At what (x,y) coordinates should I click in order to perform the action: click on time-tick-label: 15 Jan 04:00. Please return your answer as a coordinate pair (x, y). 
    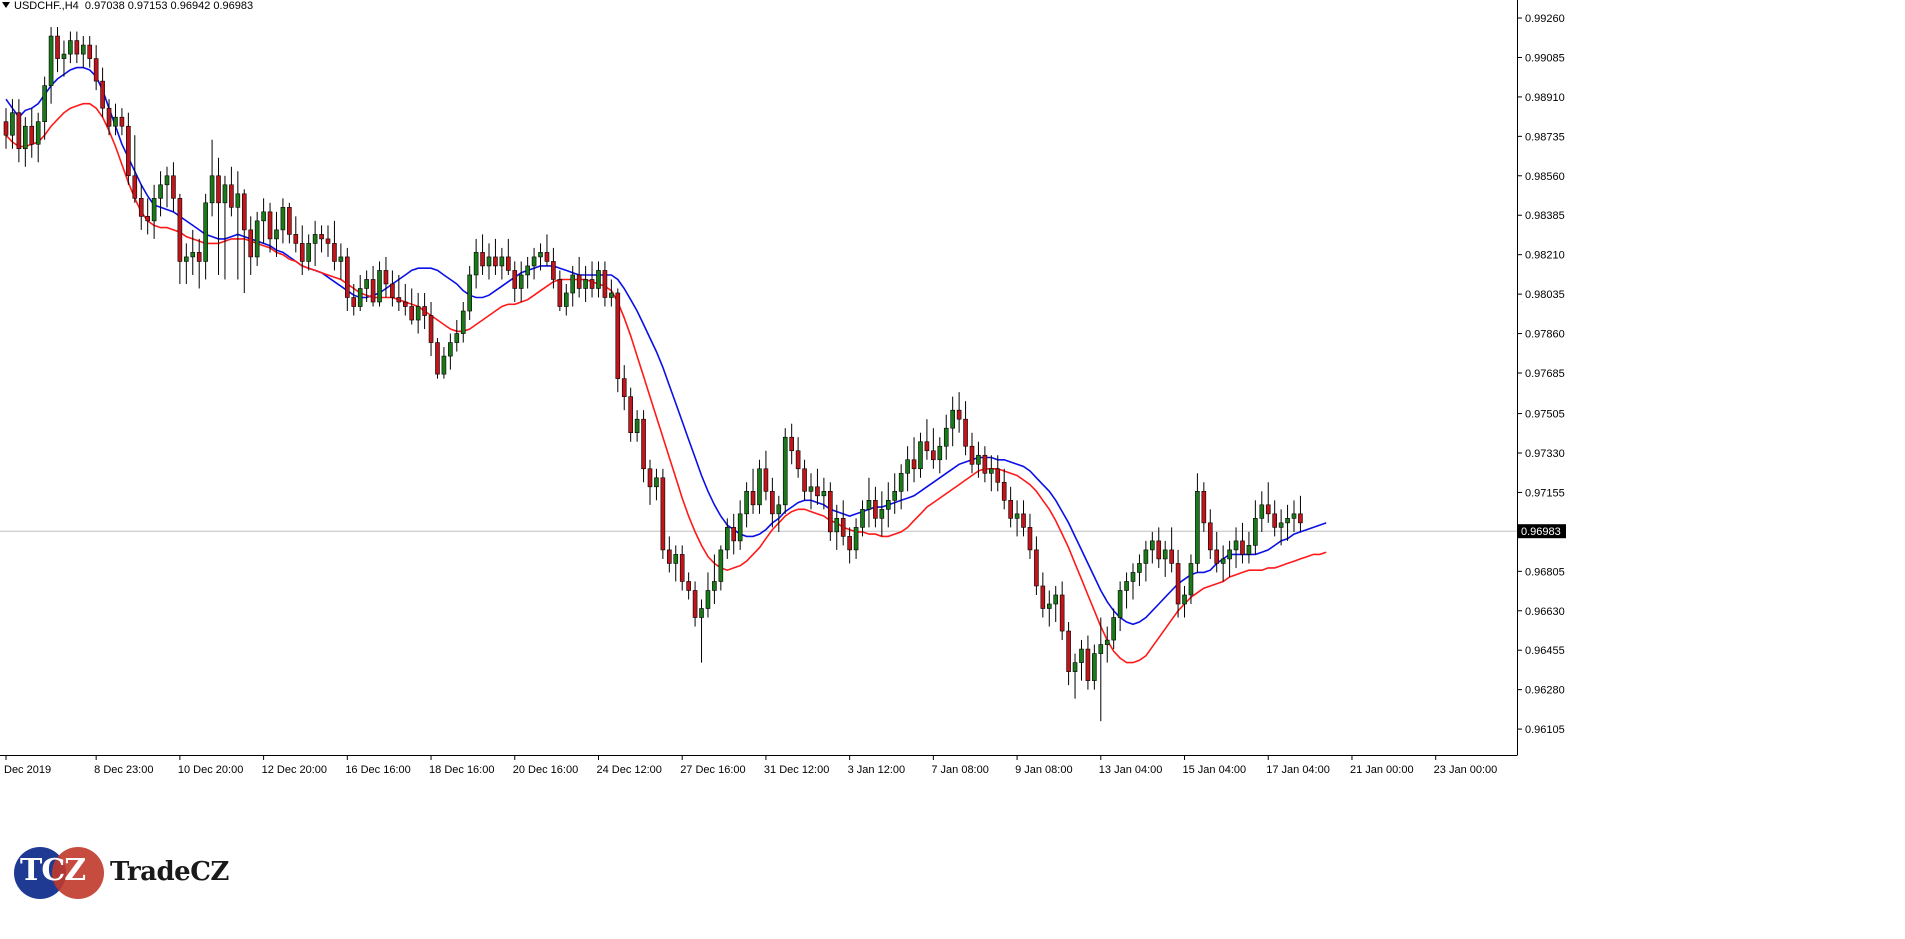
    Looking at the image, I should click on (1215, 770).